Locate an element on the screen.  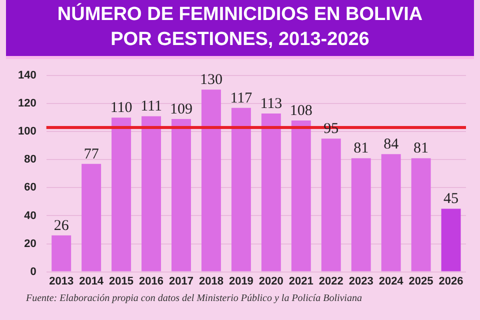
data-label: 117 is located at coordinates (241, 98).